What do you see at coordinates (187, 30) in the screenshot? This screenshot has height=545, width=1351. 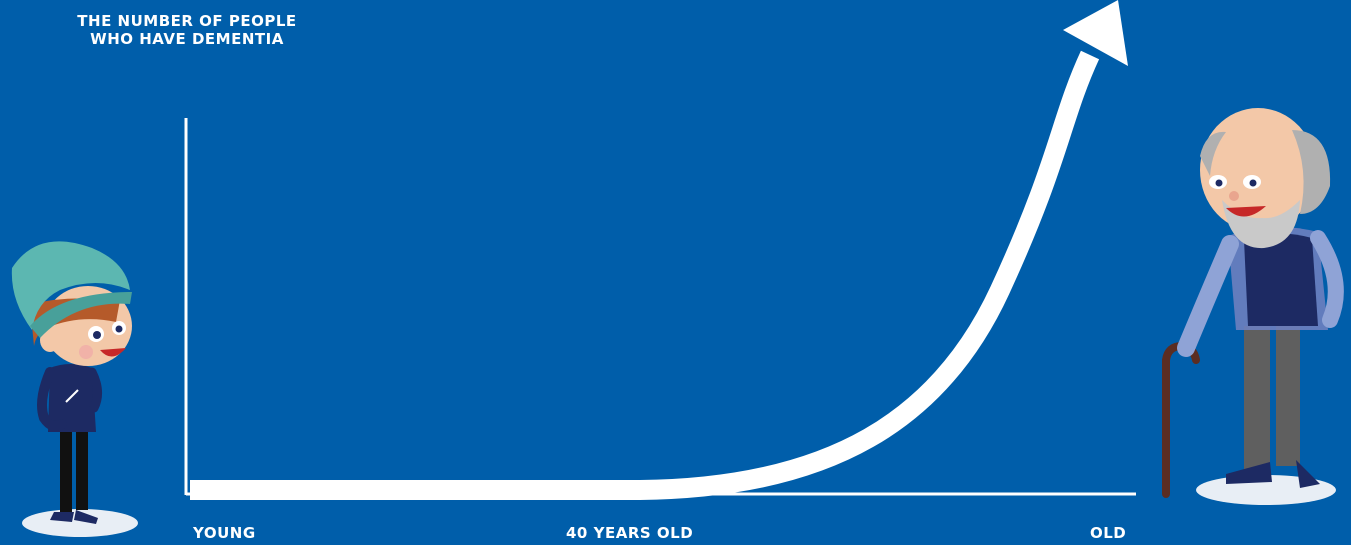 I see `y-axis-label: THE NUMBER OF PEOPLE WHO HAVE DEMENTIA` at bounding box center [187, 30].